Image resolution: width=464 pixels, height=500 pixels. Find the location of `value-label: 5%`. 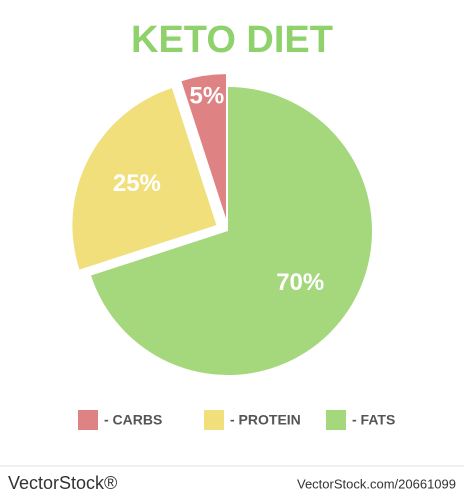

value-label: 5% is located at coordinates (206, 96).